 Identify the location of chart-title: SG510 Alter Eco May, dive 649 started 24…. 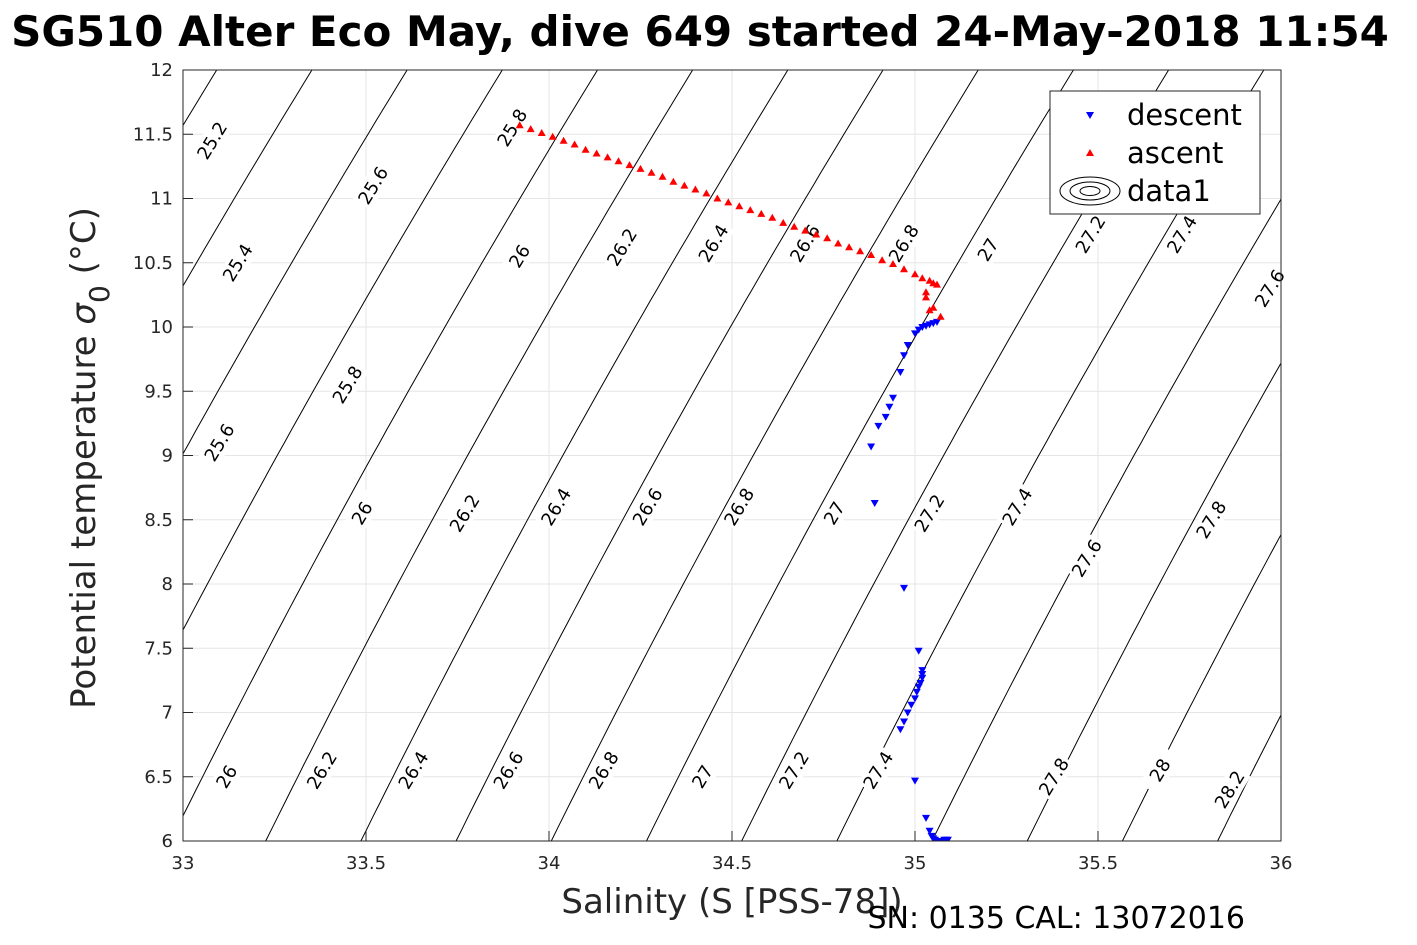
(700, 31).